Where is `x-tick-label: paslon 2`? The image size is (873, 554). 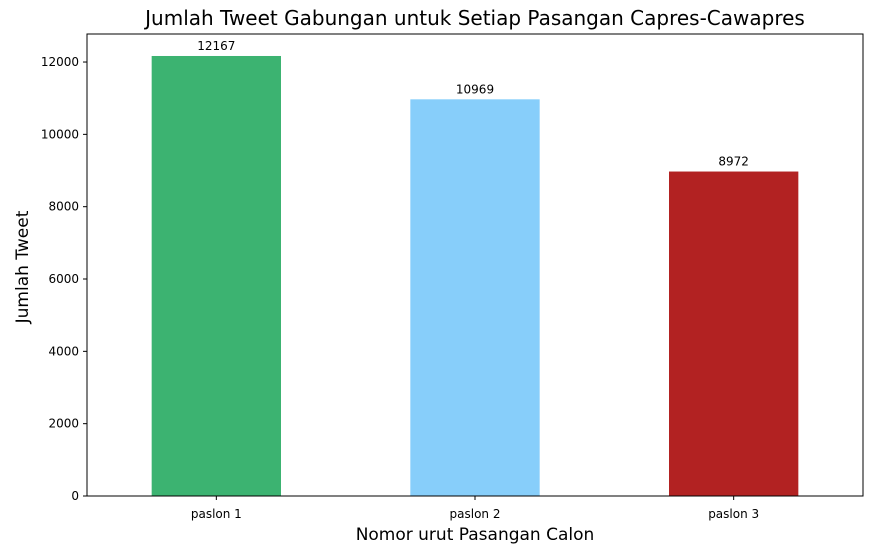 x-tick-label: paslon 2 is located at coordinates (475, 514).